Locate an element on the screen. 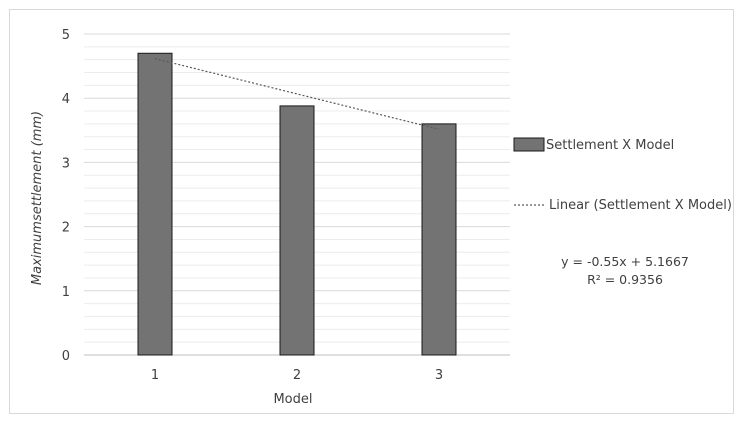 The width and height of the screenshot is (743, 423). y-tick-label: 1 is located at coordinates (66, 292).